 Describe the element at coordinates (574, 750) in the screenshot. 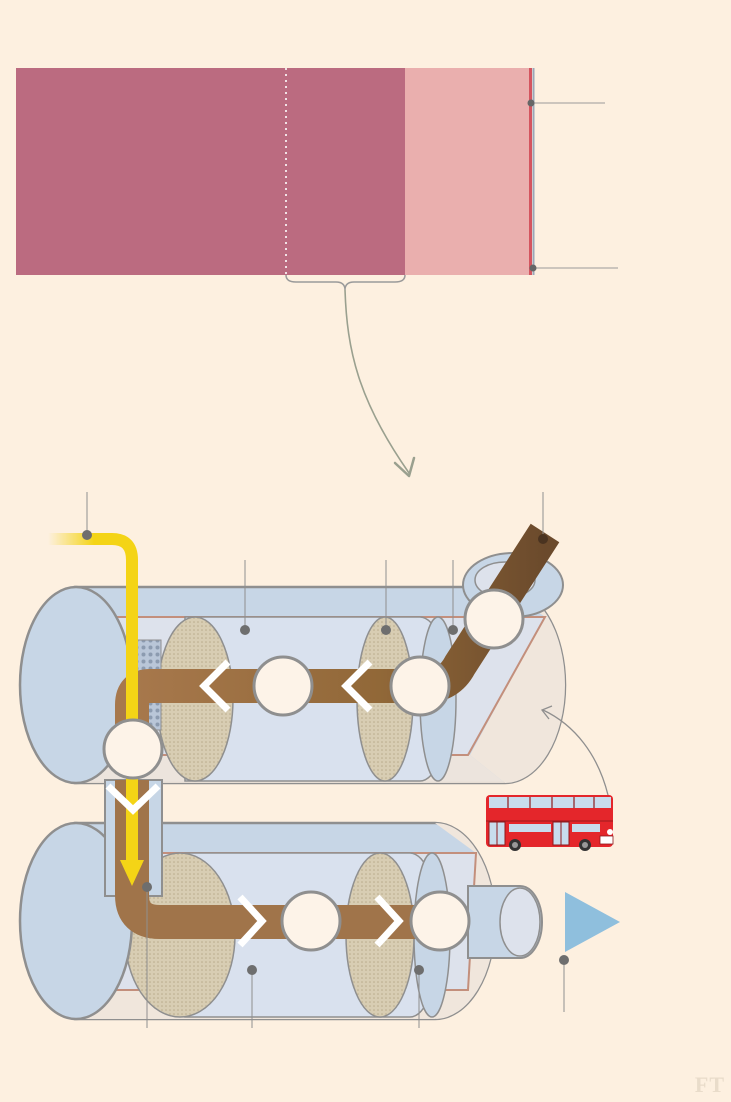

I see `bus-pointer-arrow` at that location.